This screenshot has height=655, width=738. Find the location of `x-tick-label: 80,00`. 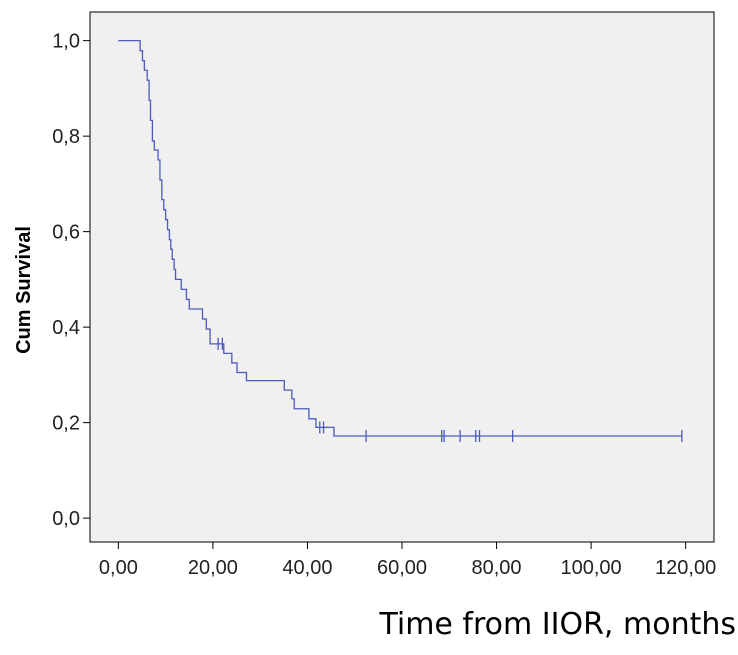

x-tick-label: 80,00 is located at coordinates (497, 568).